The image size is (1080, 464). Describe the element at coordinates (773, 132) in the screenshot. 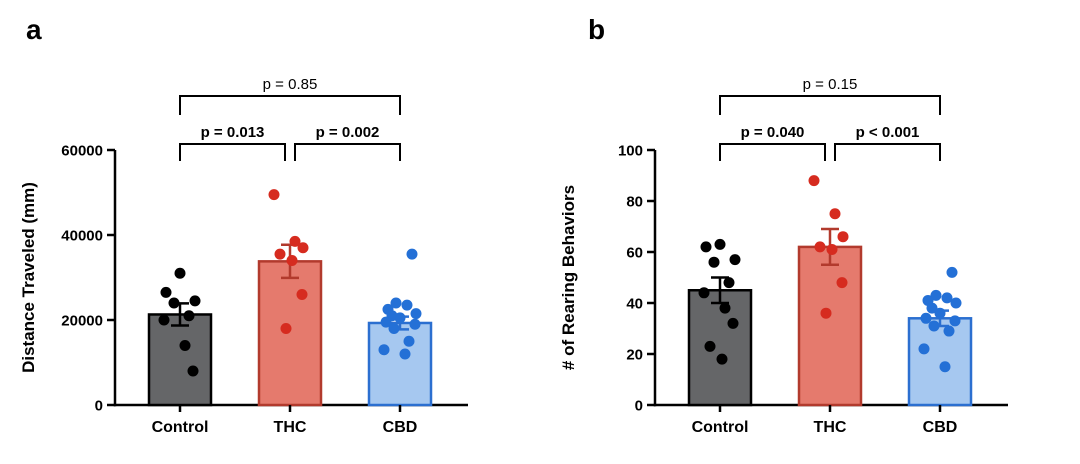

I see `p-value-label: p = 0.040` at that location.